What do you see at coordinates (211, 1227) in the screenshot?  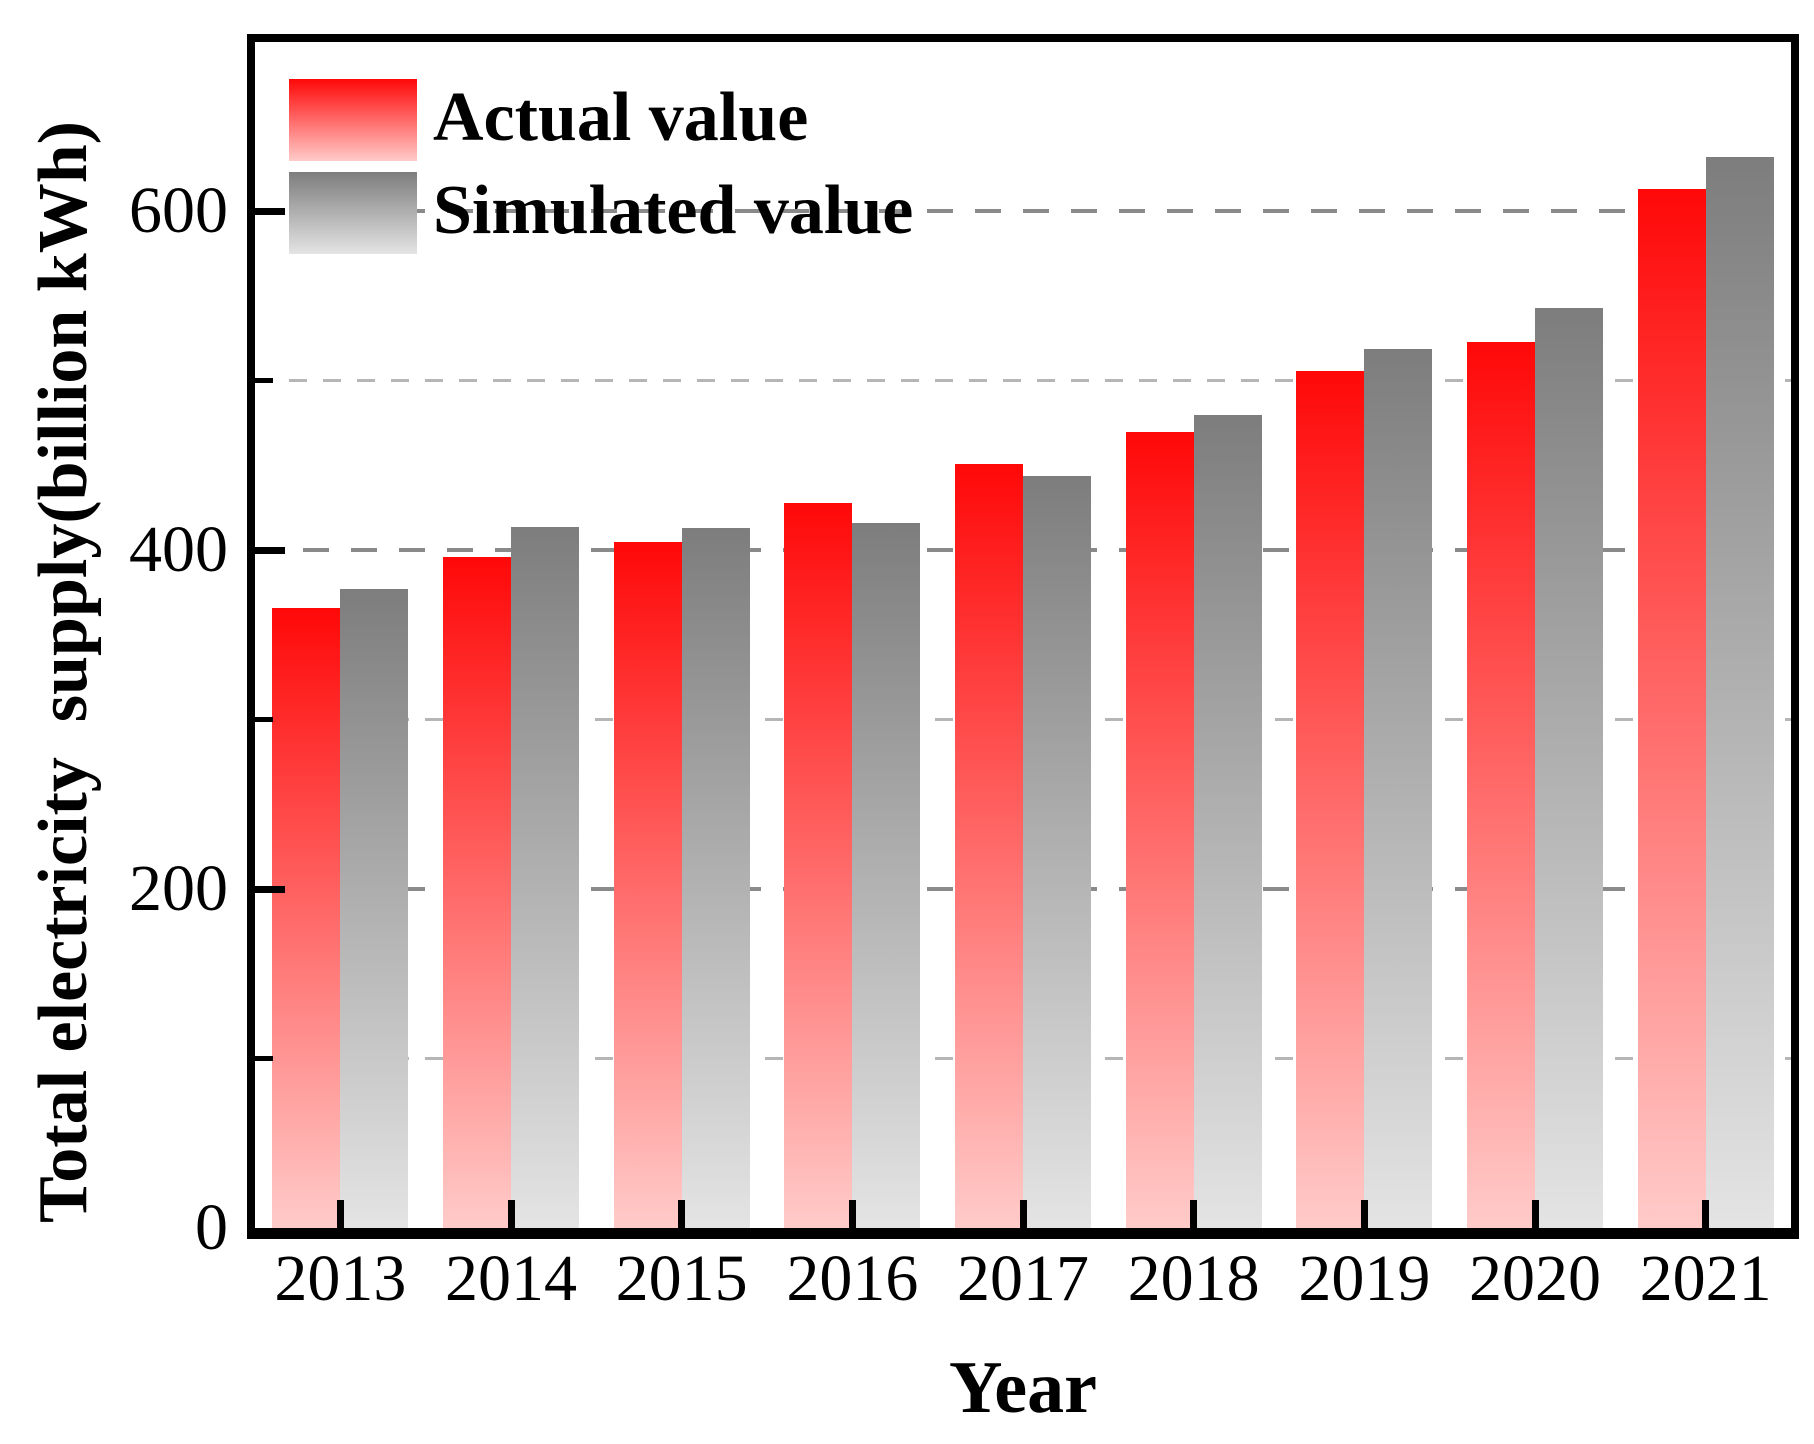 I see `y-tick-label-0: 0` at bounding box center [211, 1227].